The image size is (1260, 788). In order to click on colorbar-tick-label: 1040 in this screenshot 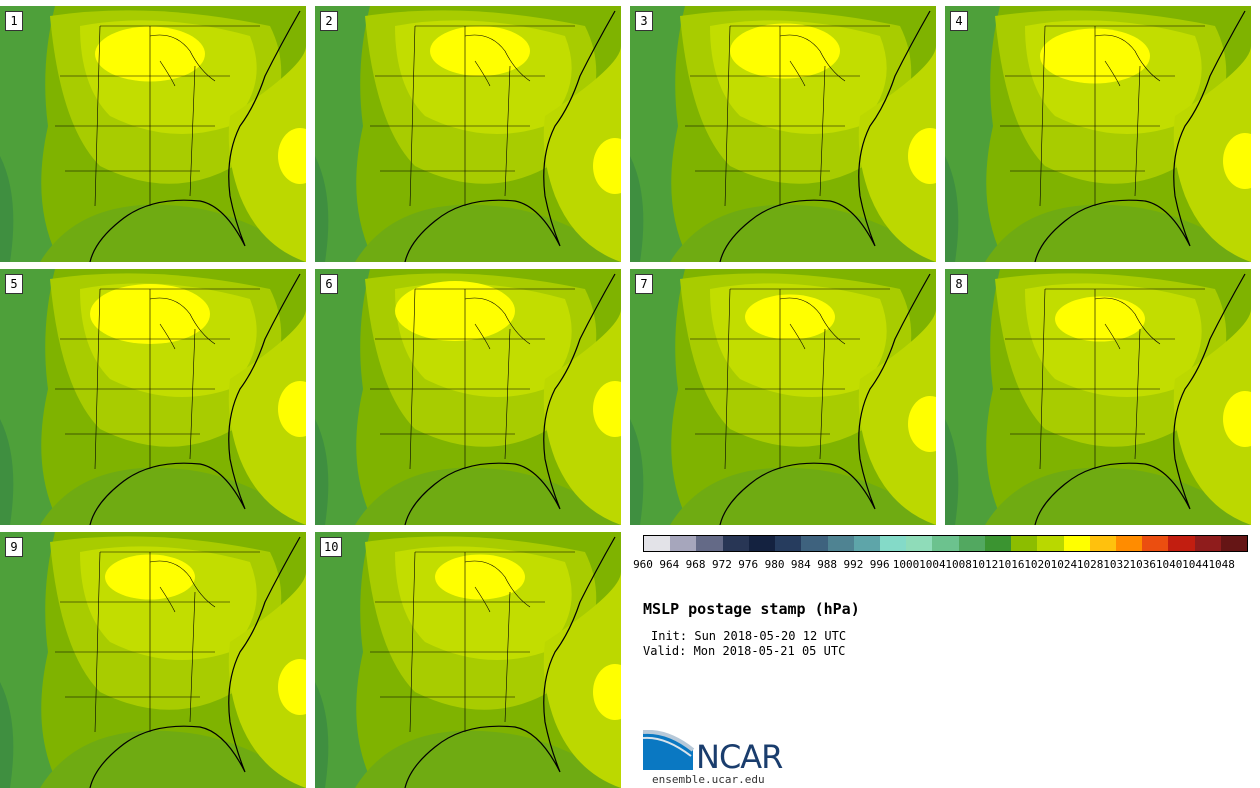, I will do `click(1169, 564)`.